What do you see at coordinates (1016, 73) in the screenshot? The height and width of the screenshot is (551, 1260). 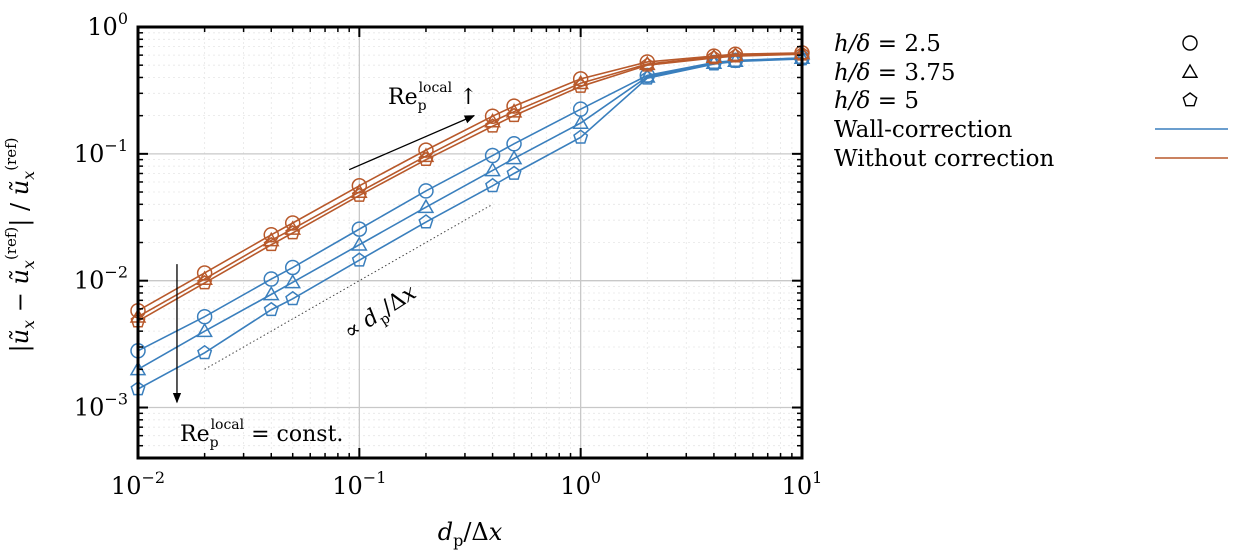 I see `legend-entry-triangle: h/δ = 3.75` at bounding box center [1016, 73].